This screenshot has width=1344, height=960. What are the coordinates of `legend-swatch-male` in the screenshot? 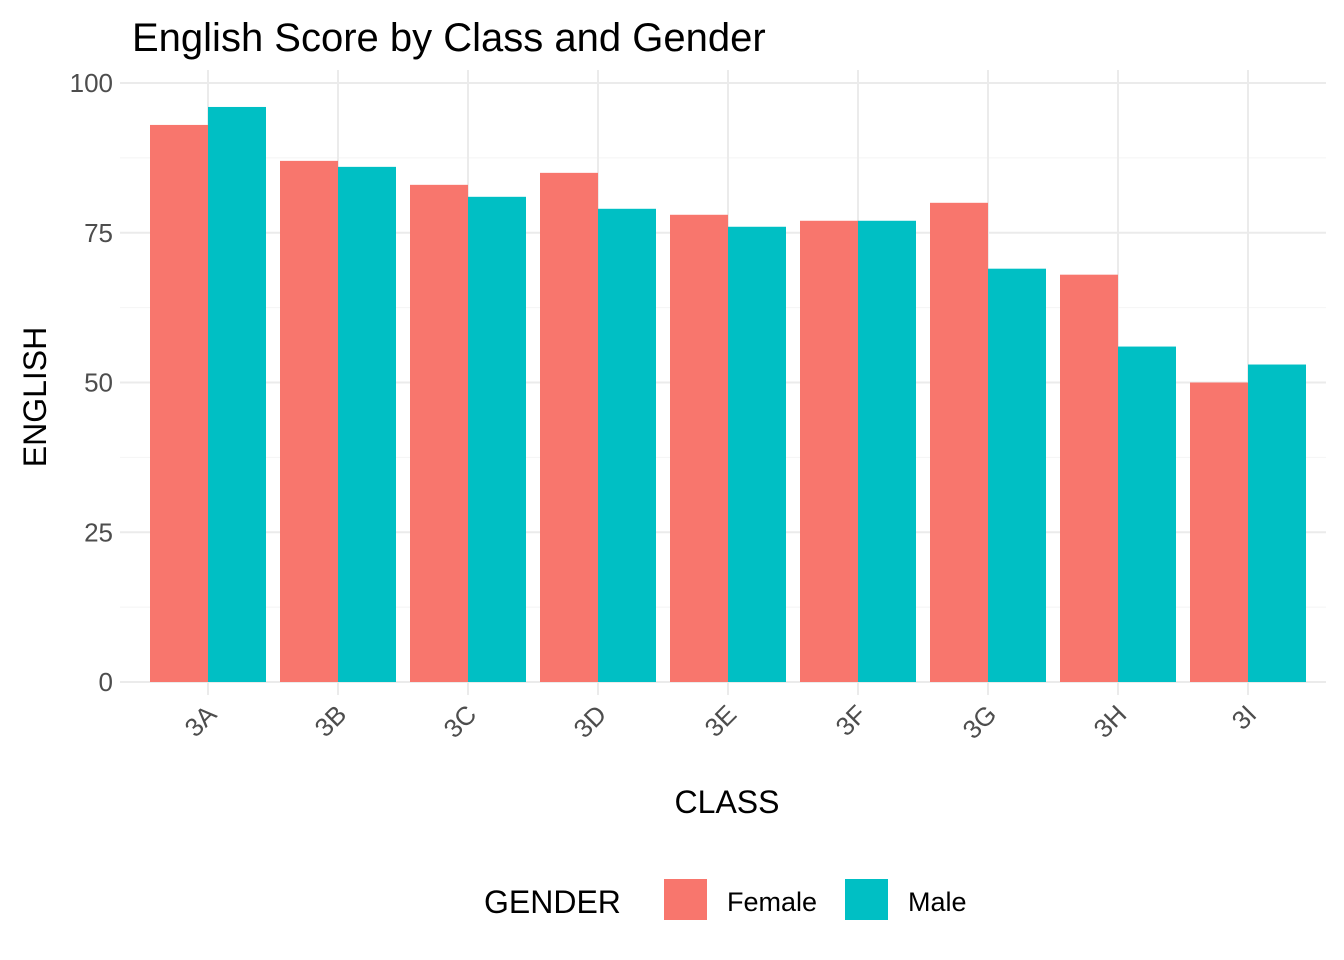 It's located at (866, 899).